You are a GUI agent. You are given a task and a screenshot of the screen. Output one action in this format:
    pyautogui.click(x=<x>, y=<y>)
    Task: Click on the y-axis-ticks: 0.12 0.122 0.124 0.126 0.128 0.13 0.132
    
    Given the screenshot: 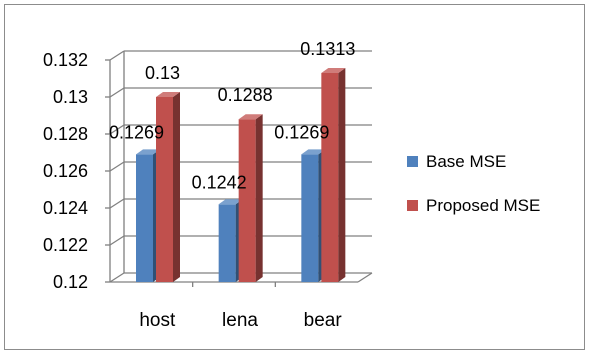 What is the action you would take?
    pyautogui.click(x=76, y=171)
    